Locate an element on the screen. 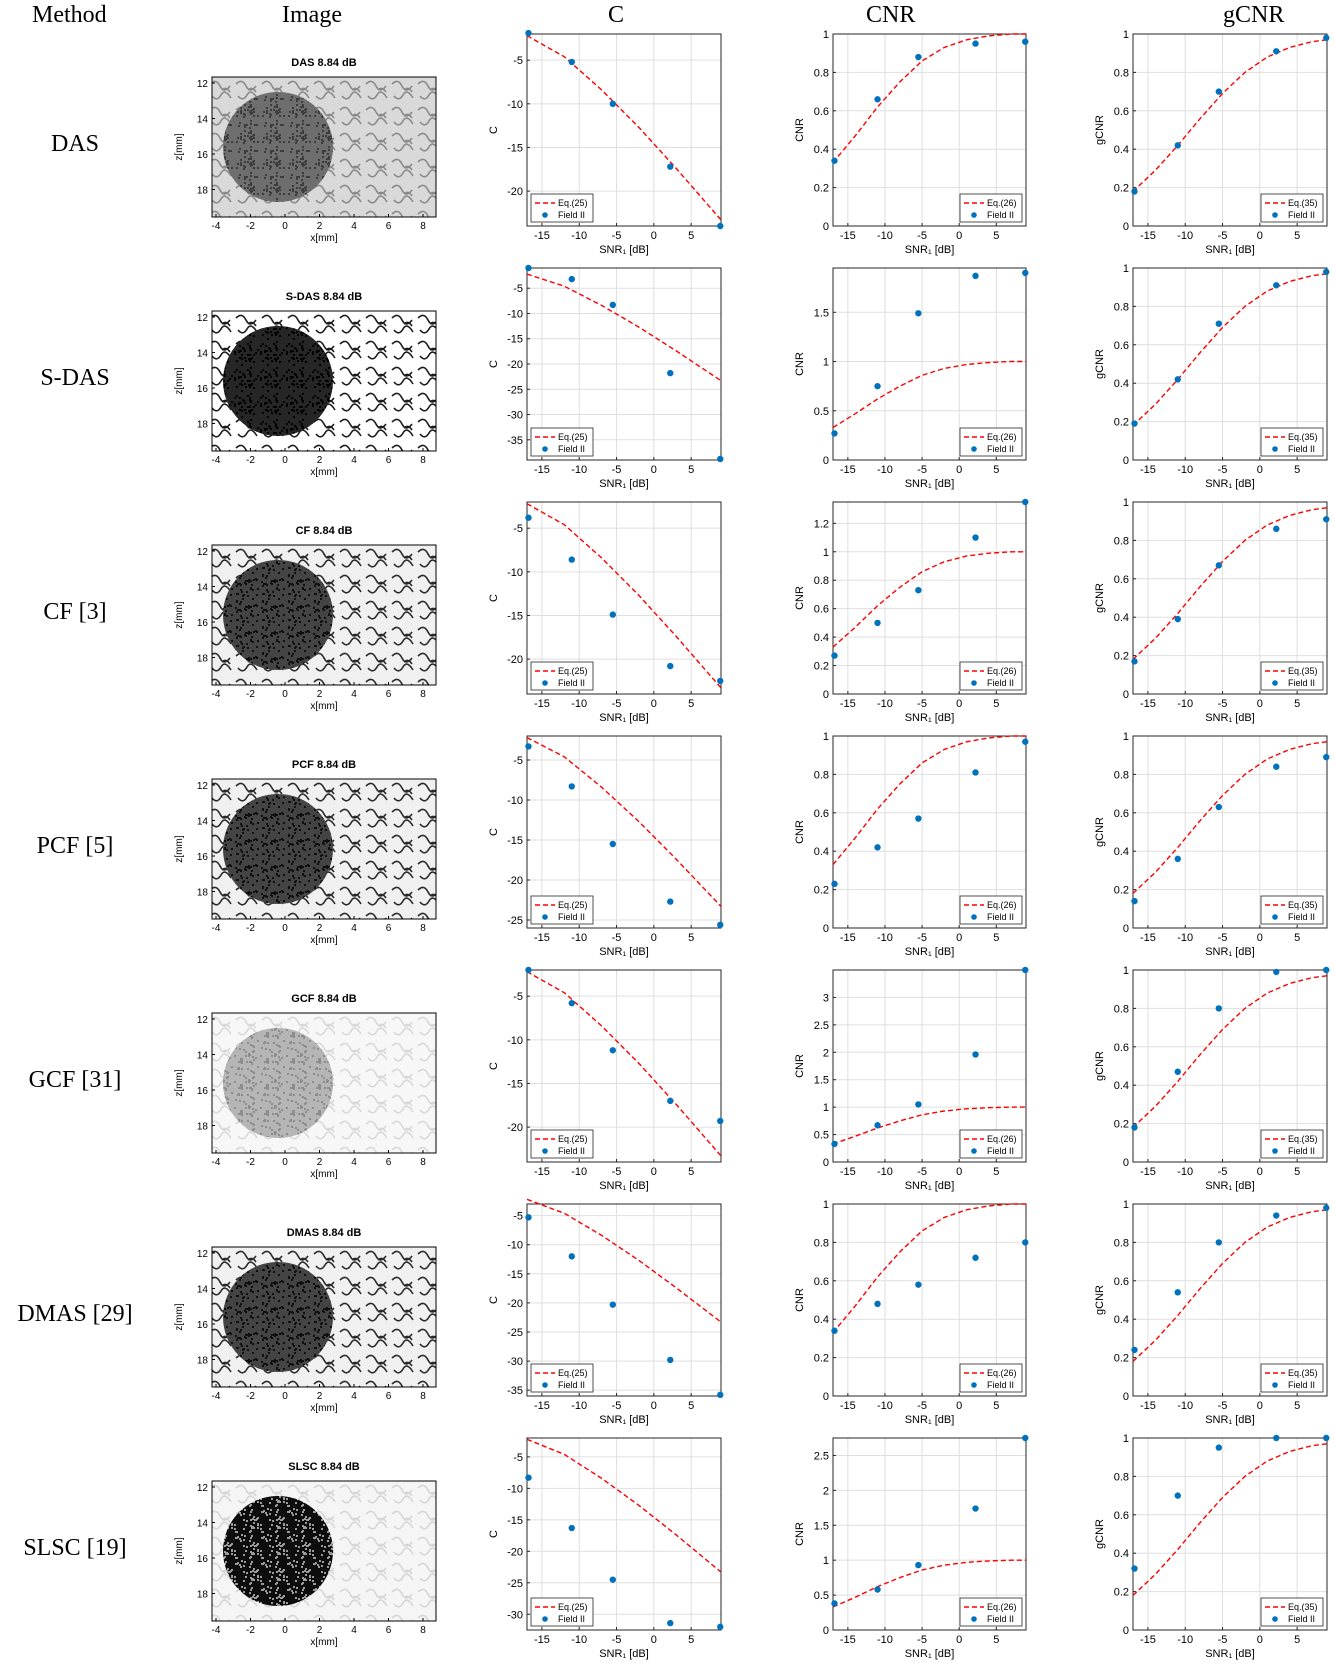 The width and height of the screenshot is (1335, 1670). image-xtick-label: 6 is located at coordinates (389, 1396).